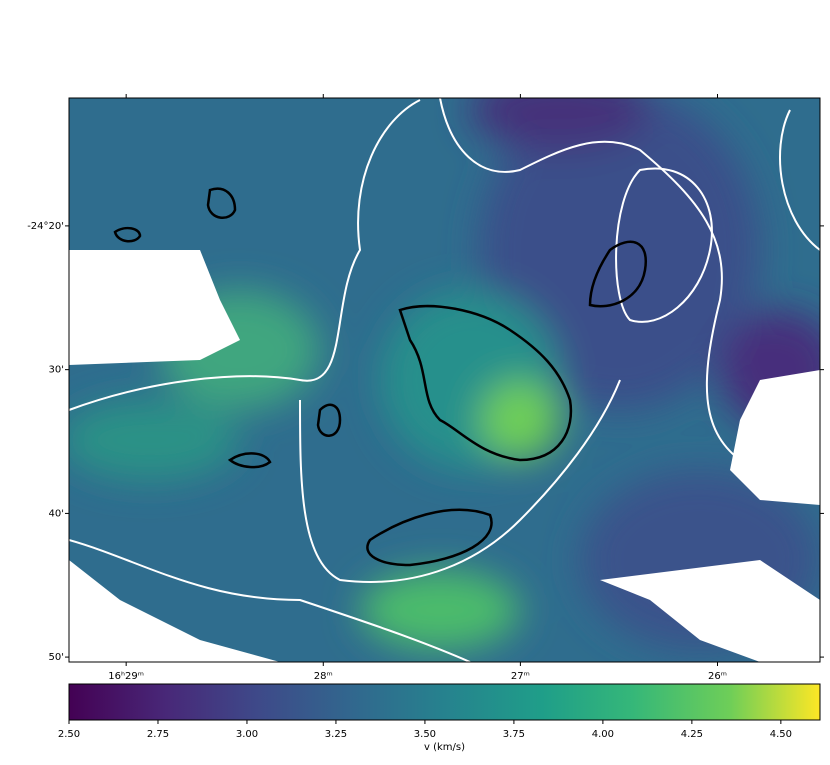  I want to click on x-tick-label: 16ʰ29ᵐ, so click(126, 676).